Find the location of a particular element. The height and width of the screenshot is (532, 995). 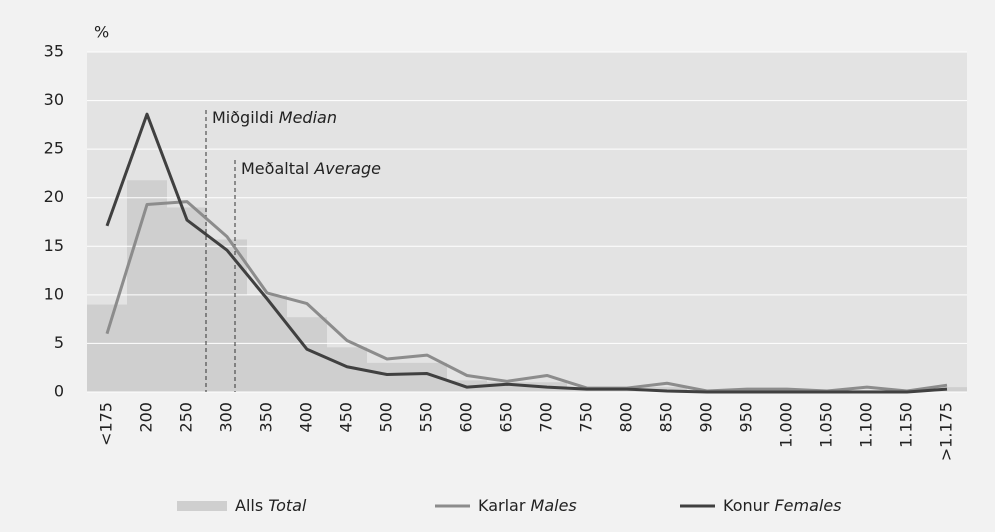

y-axis-label: % is located at coordinates (101, 32).